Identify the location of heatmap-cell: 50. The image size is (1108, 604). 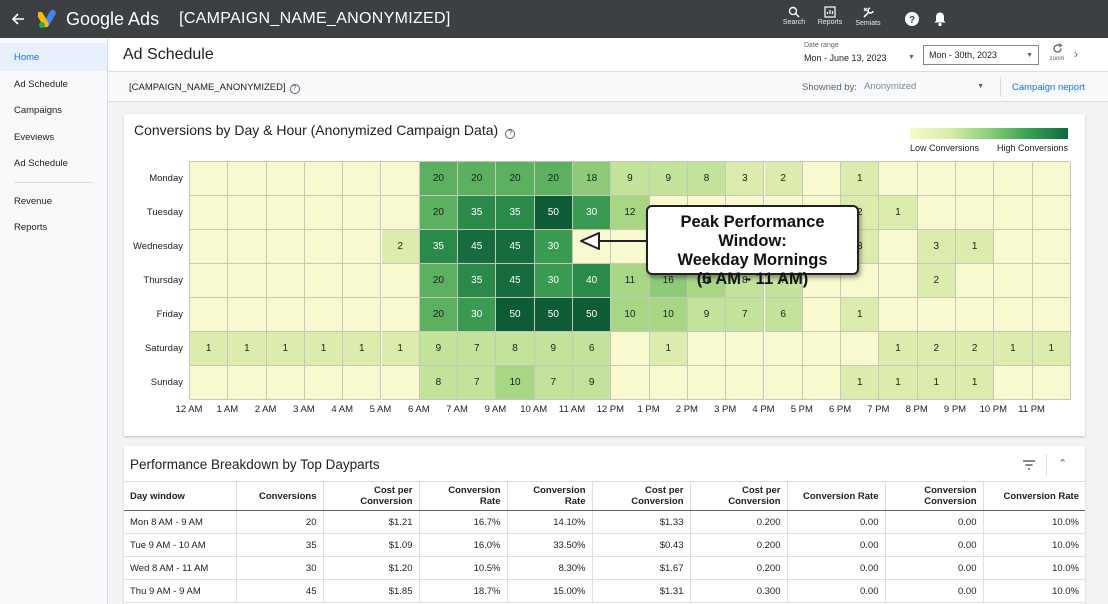
(553, 315).